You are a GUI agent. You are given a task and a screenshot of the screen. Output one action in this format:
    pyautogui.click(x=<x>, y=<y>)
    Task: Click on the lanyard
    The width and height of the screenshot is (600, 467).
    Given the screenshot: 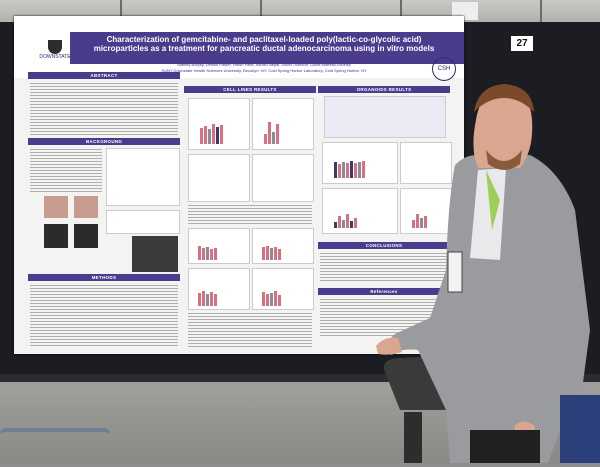 What is the action you would take?
    pyautogui.click(x=493, y=200)
    